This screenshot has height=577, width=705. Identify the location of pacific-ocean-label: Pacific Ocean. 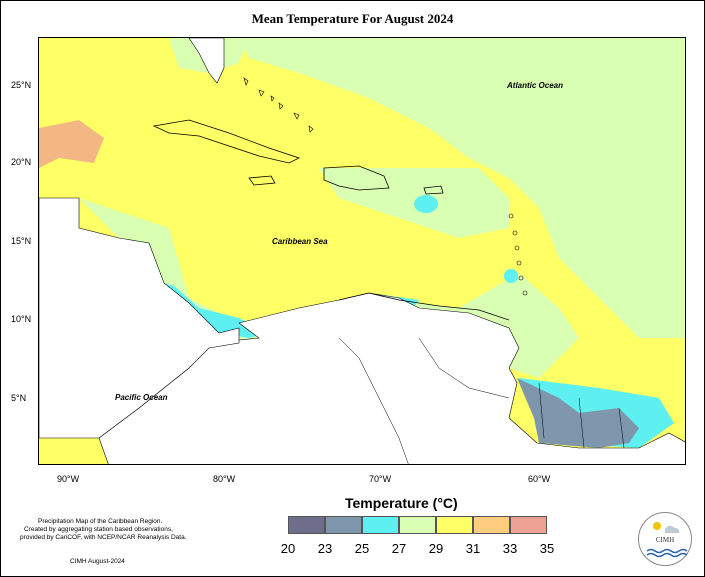
(141, 397).